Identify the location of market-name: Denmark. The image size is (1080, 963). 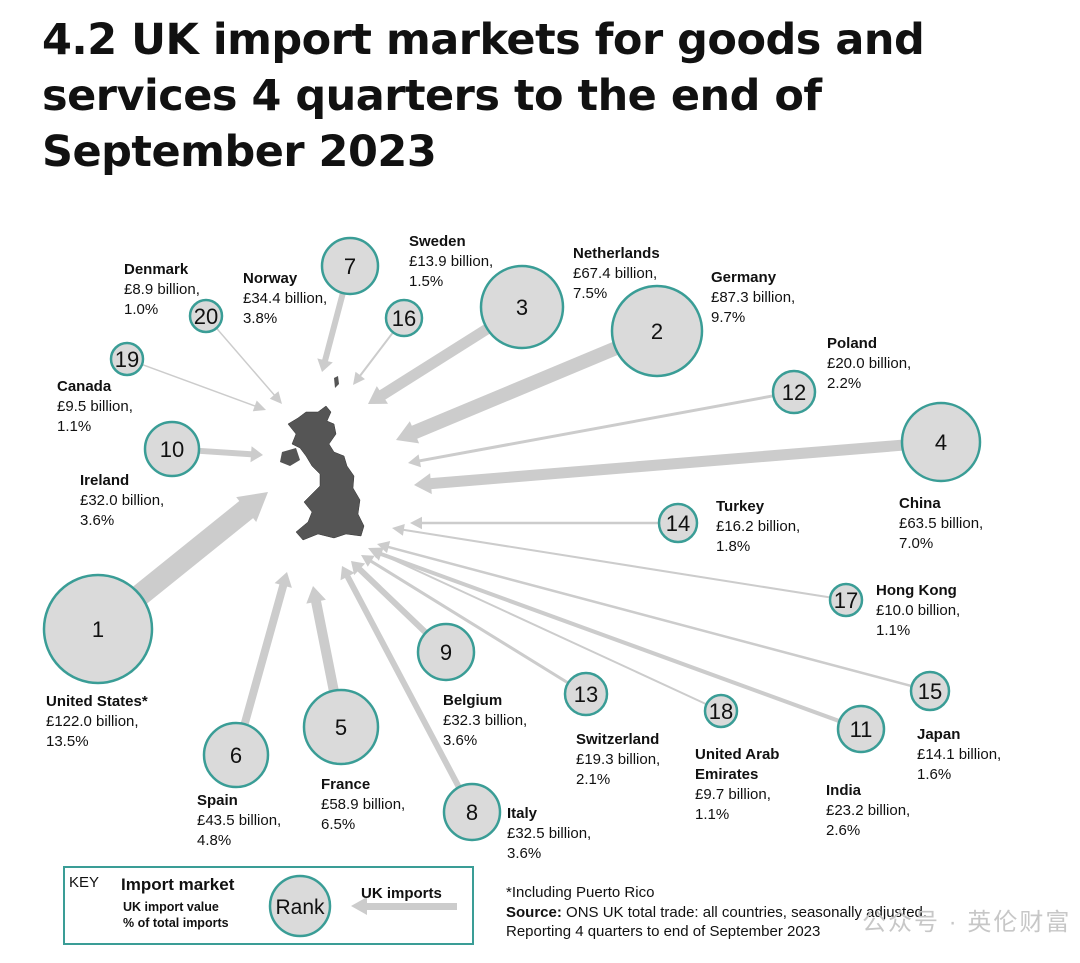
(156, 269).